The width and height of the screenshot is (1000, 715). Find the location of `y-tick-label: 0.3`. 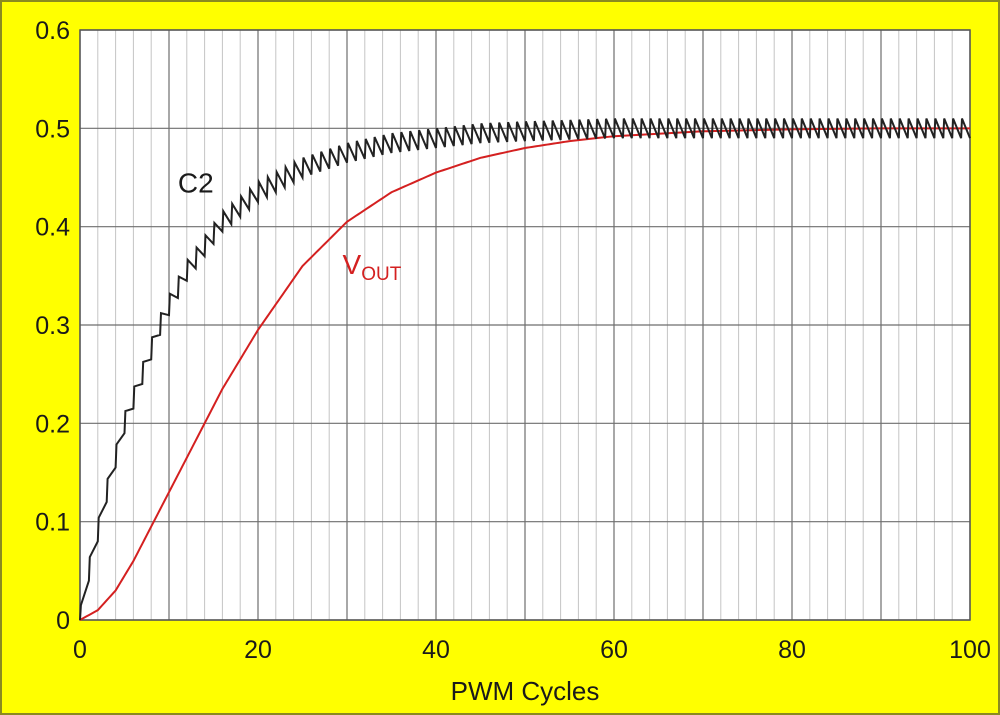

y-tick-label: 0.3 is located at coordinates (52, 326).